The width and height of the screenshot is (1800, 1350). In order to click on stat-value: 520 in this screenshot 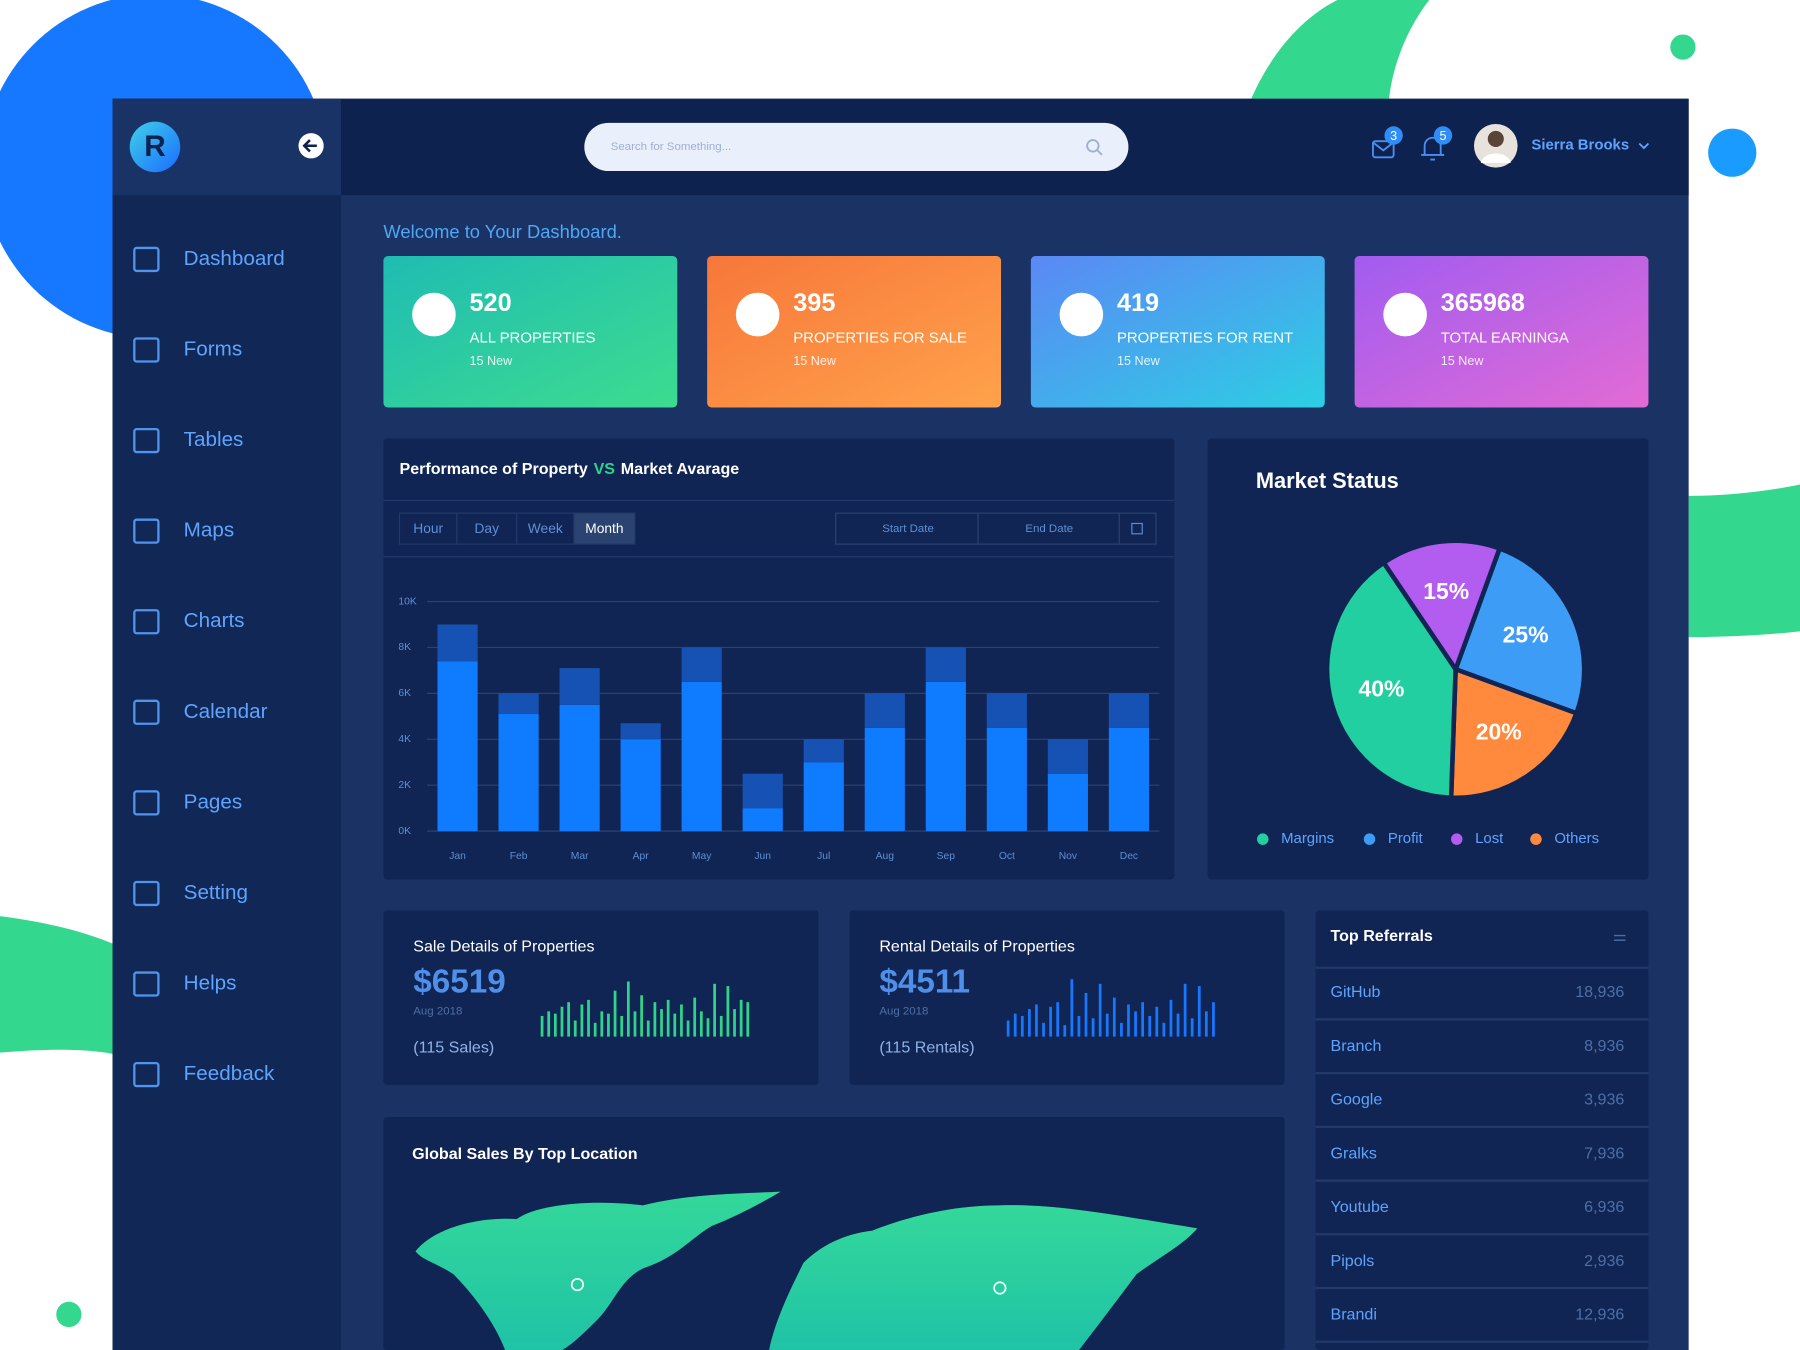, I will do `click(491, 303)`.